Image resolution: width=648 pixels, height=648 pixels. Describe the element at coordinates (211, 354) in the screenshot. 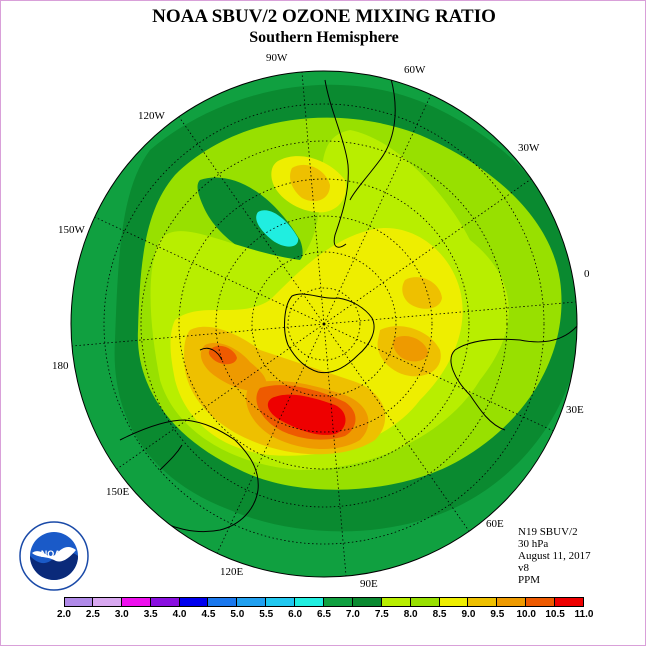

I see `coastline-small` at that location.